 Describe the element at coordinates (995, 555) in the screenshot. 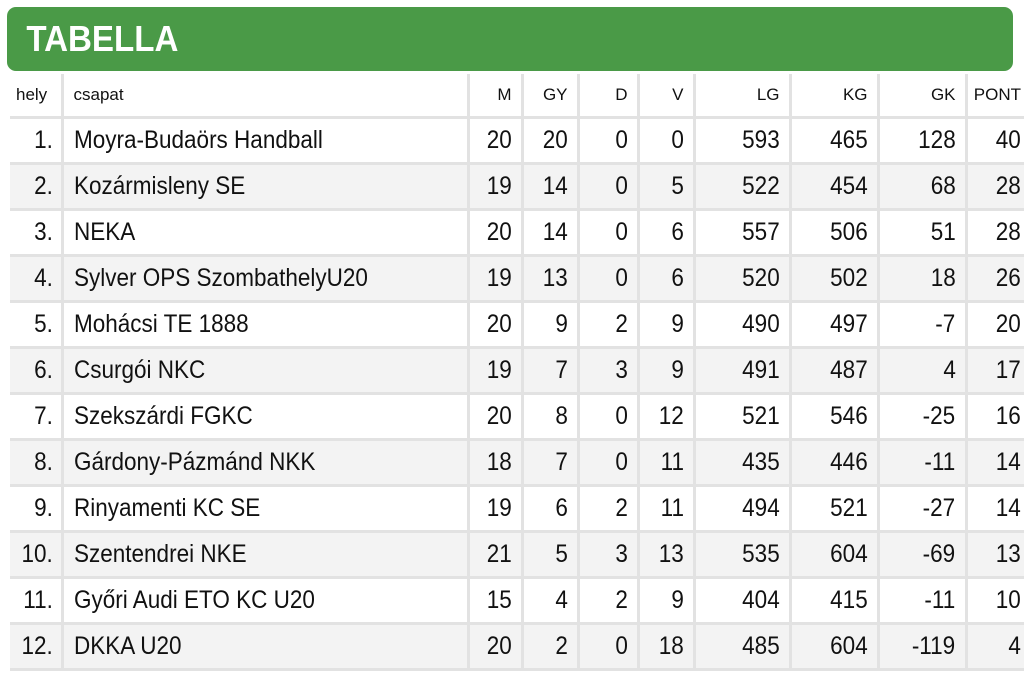

I see `cell-points: 13` at that location.